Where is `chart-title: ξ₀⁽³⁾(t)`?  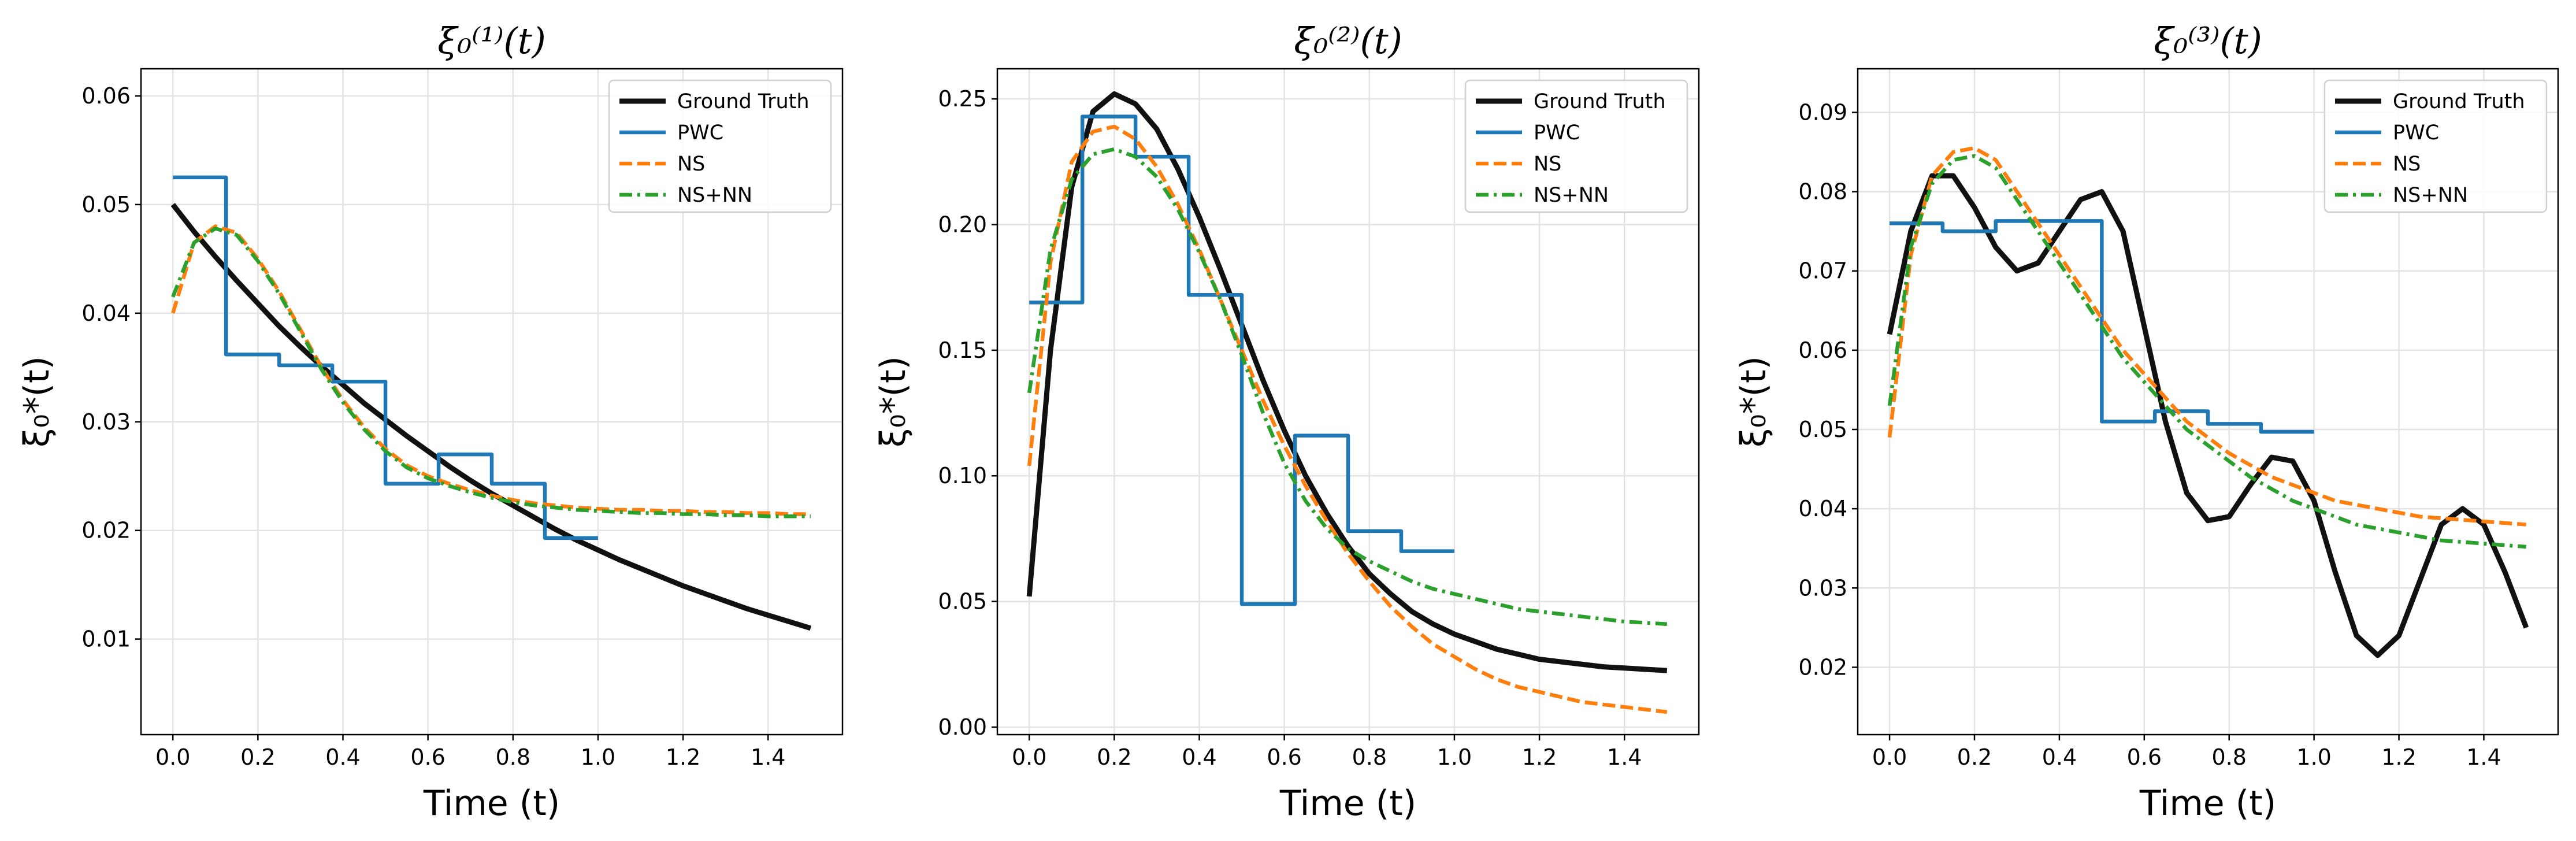
chart-title: ξ₀⁽³⁾(t) is located at coordinates (2208, 41).